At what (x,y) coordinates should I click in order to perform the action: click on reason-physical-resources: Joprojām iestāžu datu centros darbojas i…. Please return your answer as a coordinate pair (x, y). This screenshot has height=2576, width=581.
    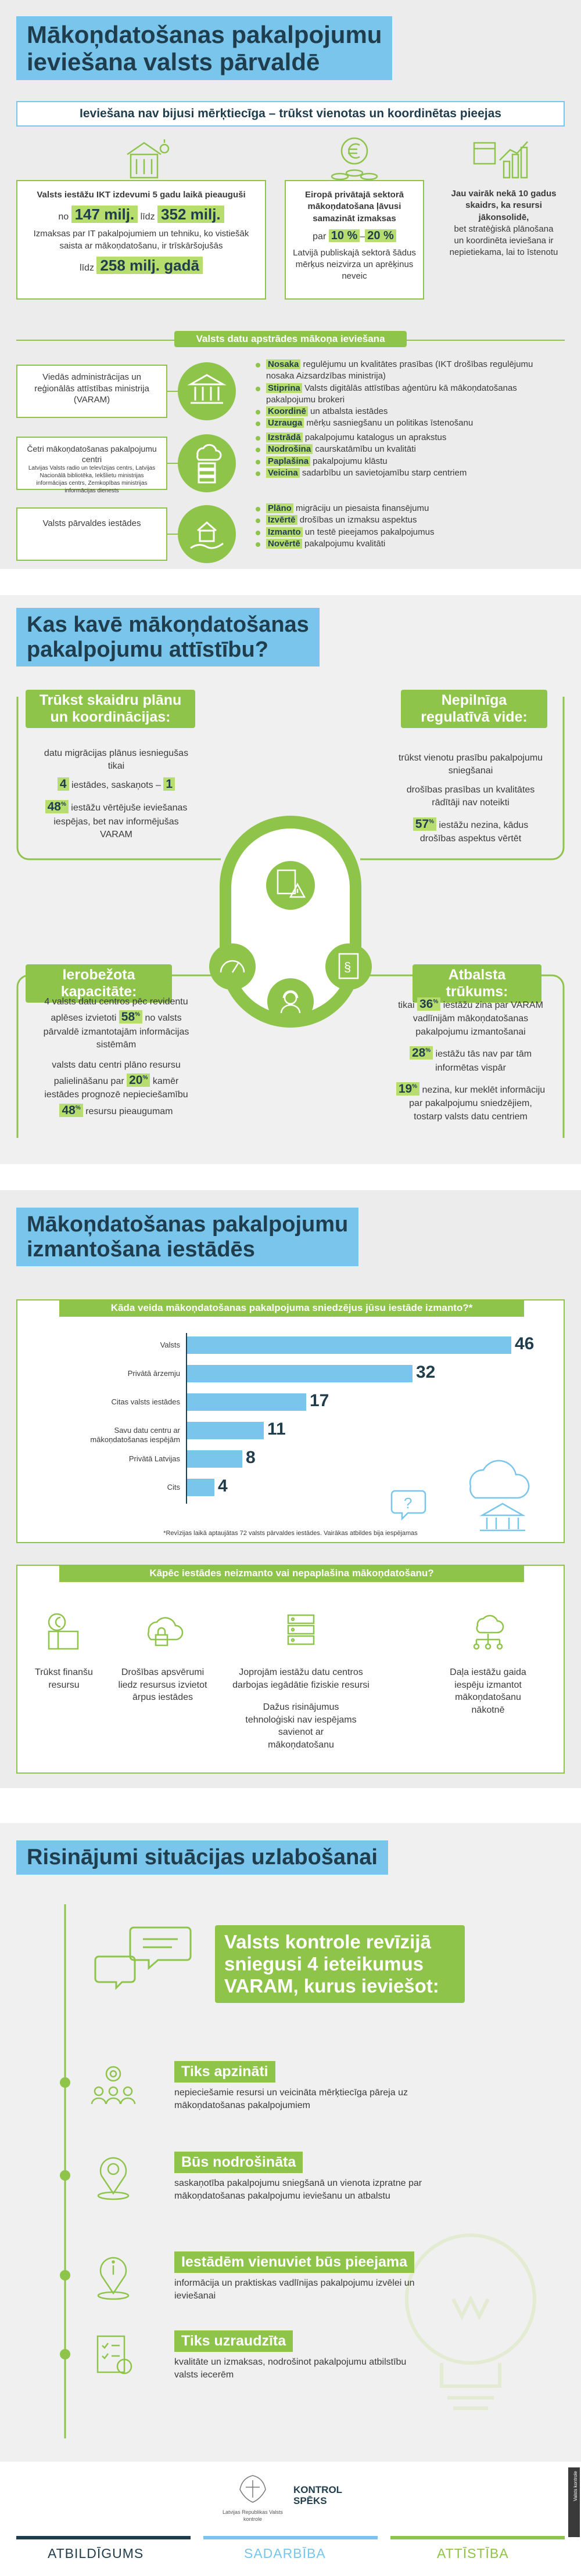
    Looking at the image, I should click on (301, 1678).